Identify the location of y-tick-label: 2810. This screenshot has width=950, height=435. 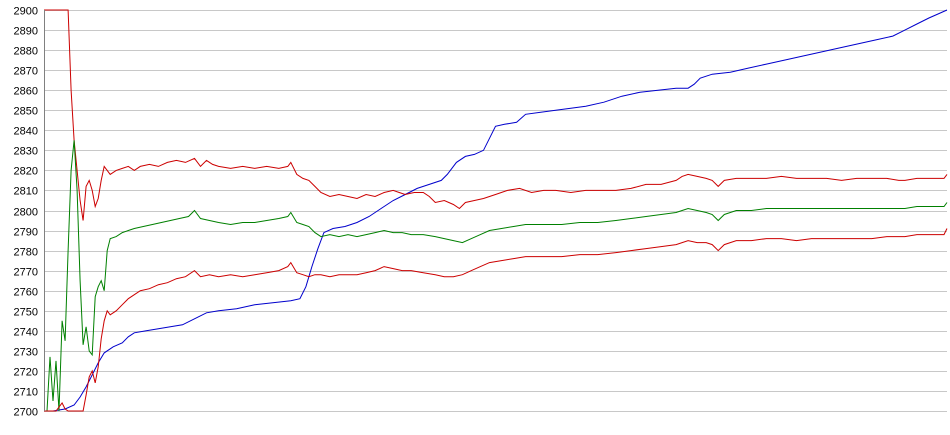
(26, 192).